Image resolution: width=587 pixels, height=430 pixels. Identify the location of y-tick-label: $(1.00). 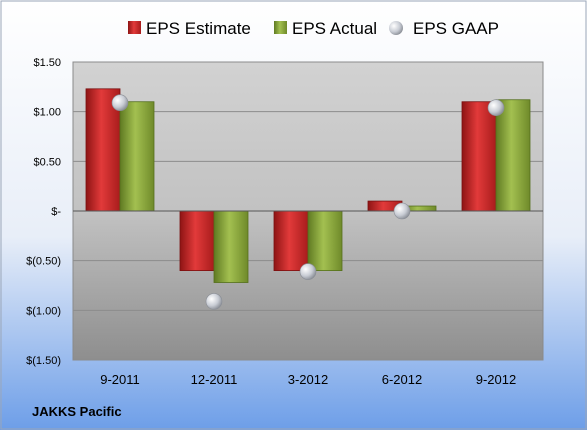
(43, 311).